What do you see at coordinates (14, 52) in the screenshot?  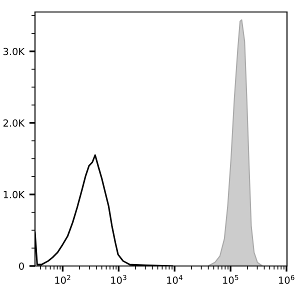 I see `y-tick-label: 3.0K` at bounding box center [14, 52].